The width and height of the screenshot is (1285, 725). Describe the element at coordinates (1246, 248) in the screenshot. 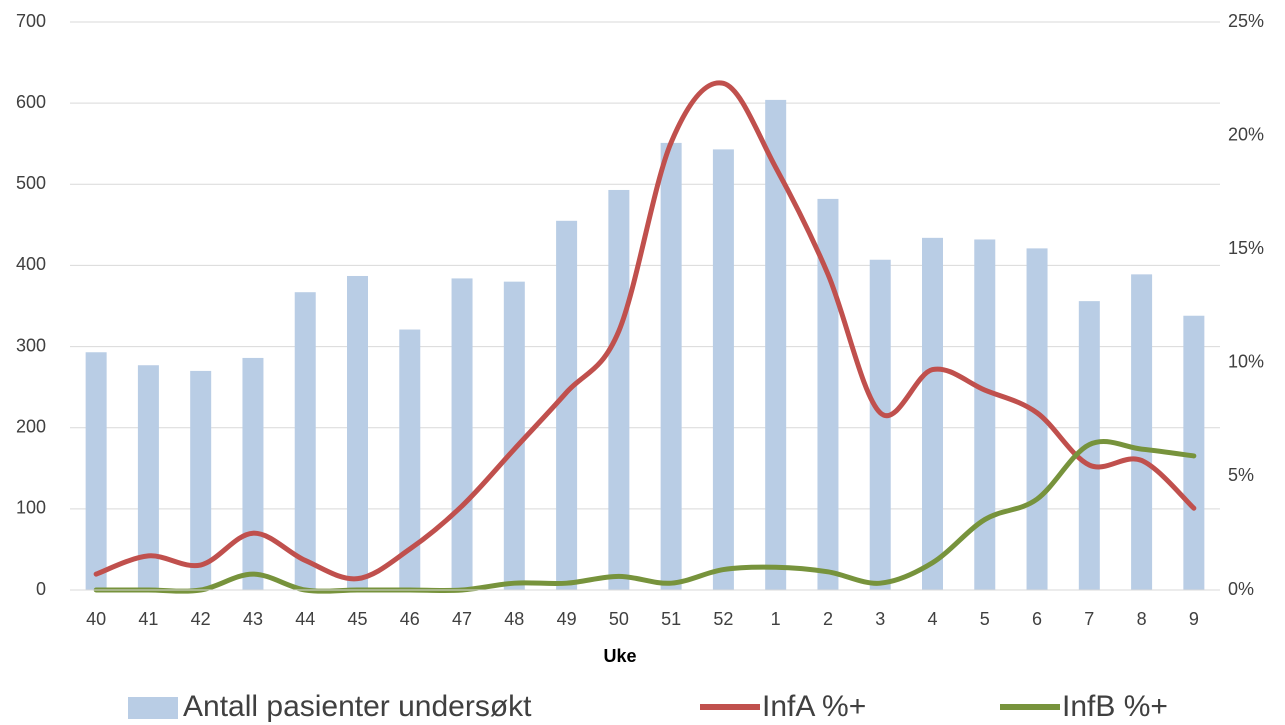

I see `y2-tick-label: 15%` at that location.